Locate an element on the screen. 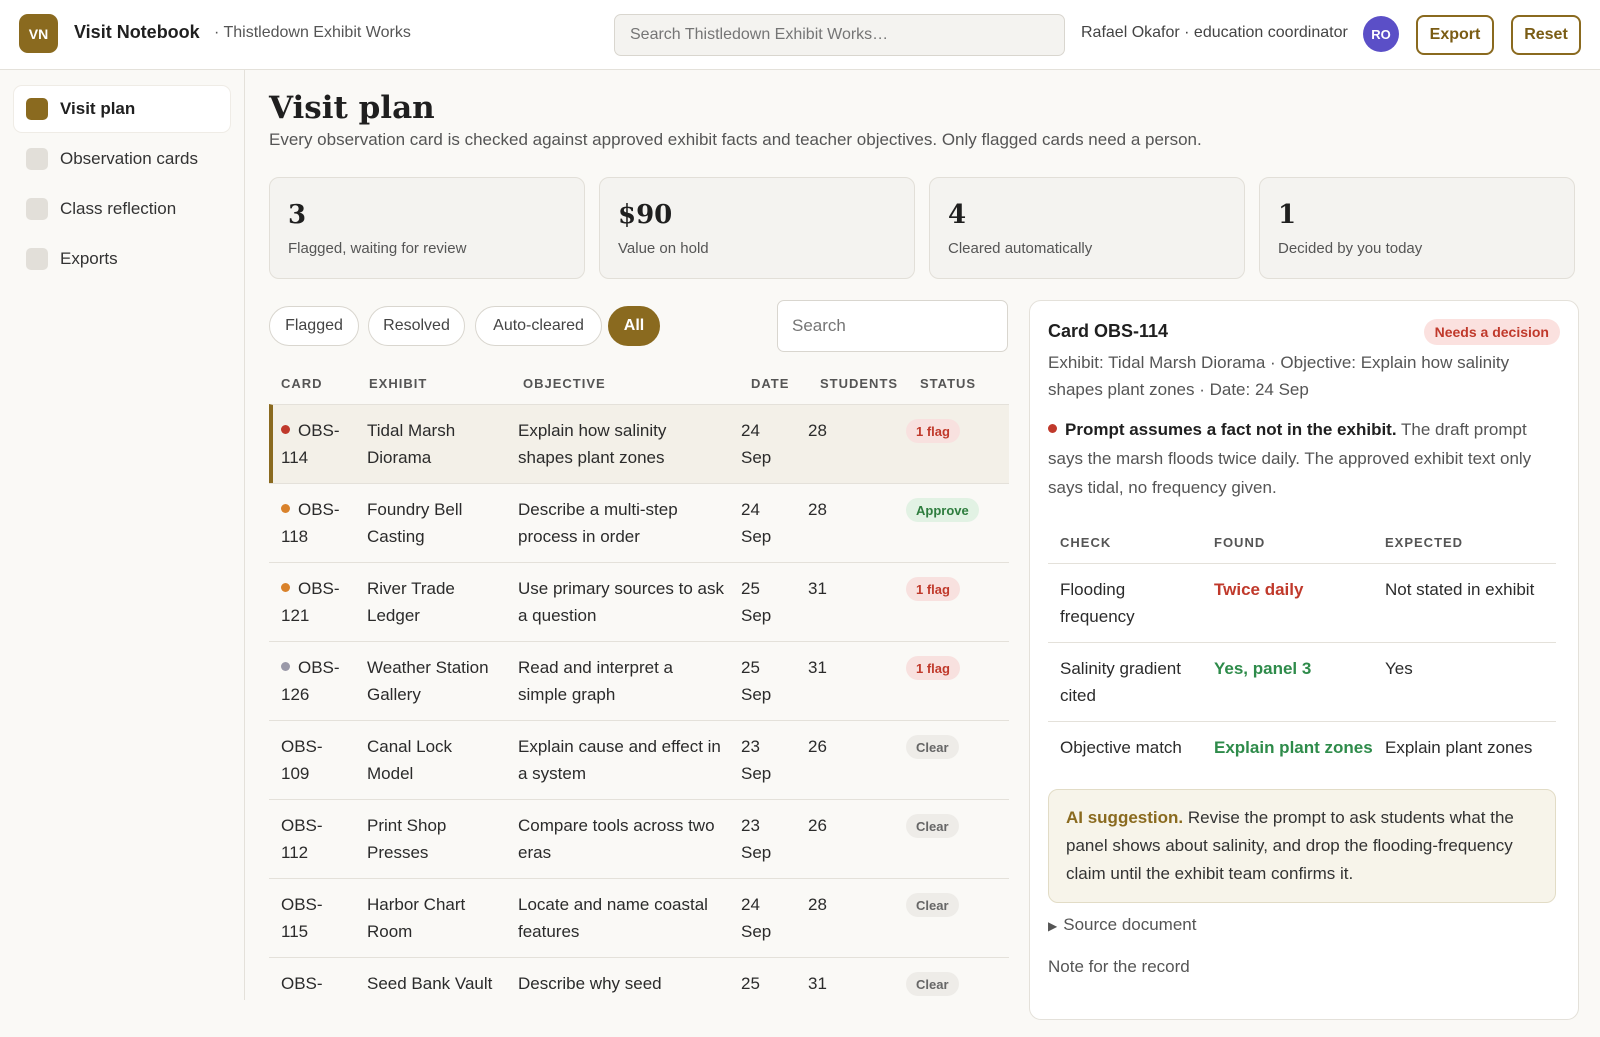 Image resolution: width=1600 pixels, height=1037 pixels. column-header: FOUND is located at coordinates (1240, 542).